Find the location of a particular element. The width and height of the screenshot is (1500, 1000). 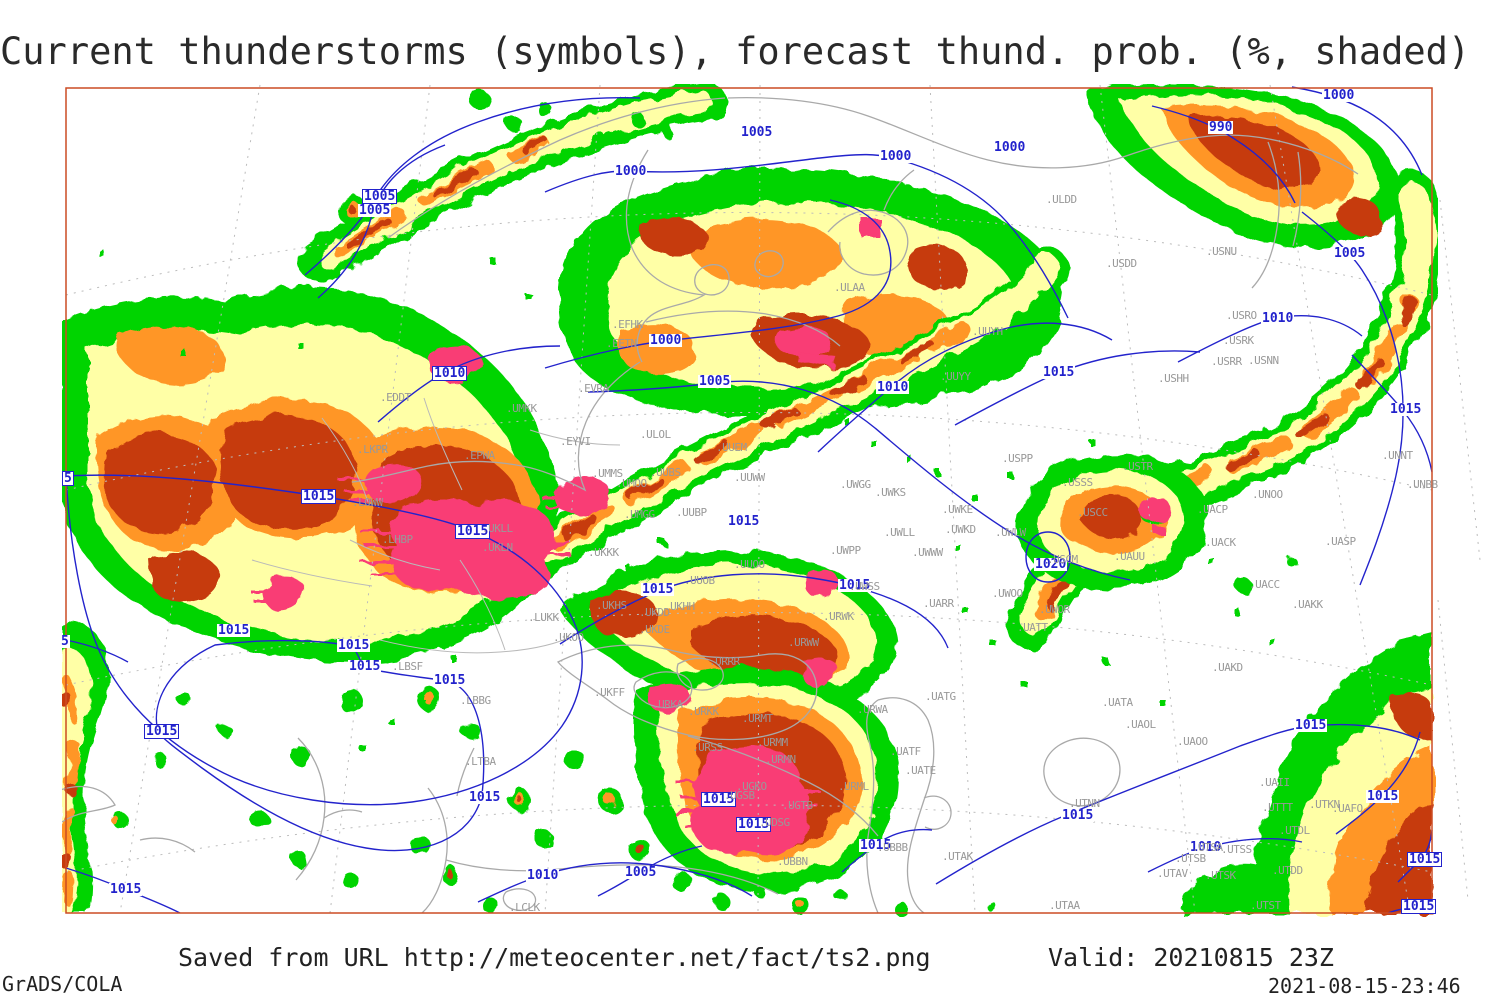

station-label: .EDDT is located at coordinates (395, 397).